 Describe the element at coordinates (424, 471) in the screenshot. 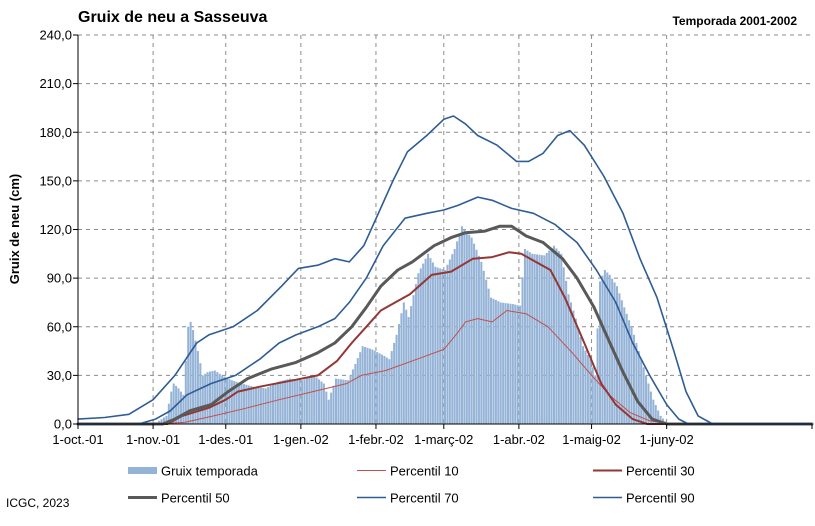

I see `legend-label: Percentil 10` at that location.